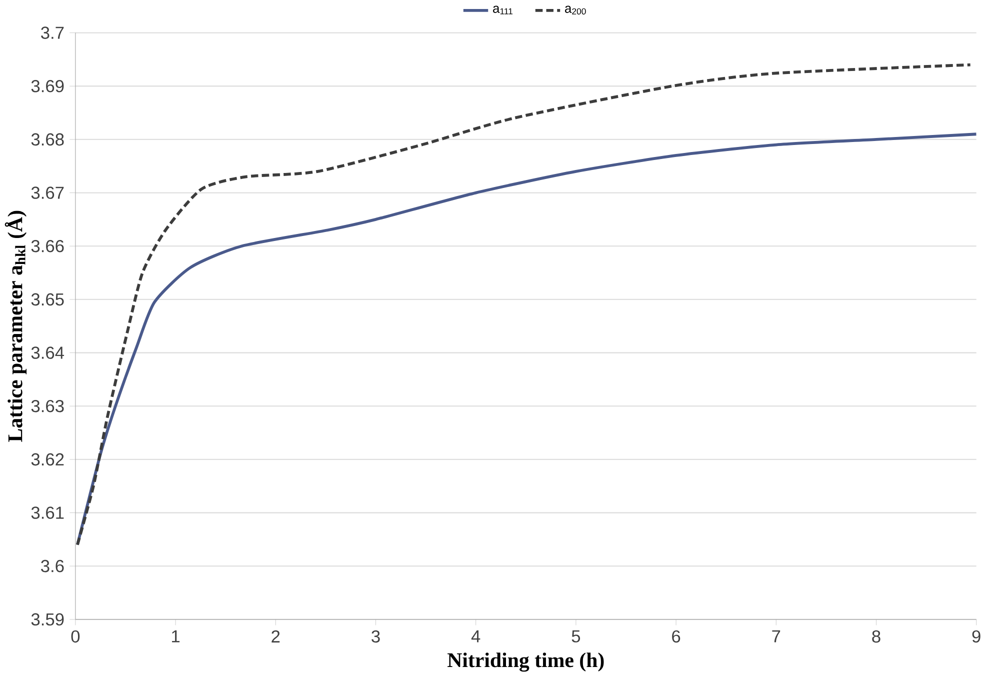 The image size is (986, 676). I want to click on x-tick-label: 4, so click(475, 636).